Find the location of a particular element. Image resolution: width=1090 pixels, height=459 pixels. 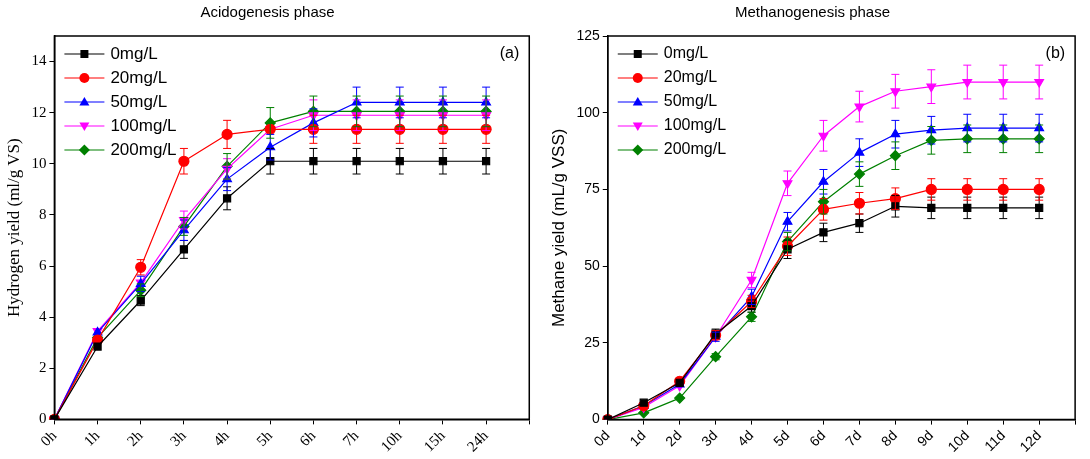

y-tick-label: 75 is located at coordinates (592, 188).